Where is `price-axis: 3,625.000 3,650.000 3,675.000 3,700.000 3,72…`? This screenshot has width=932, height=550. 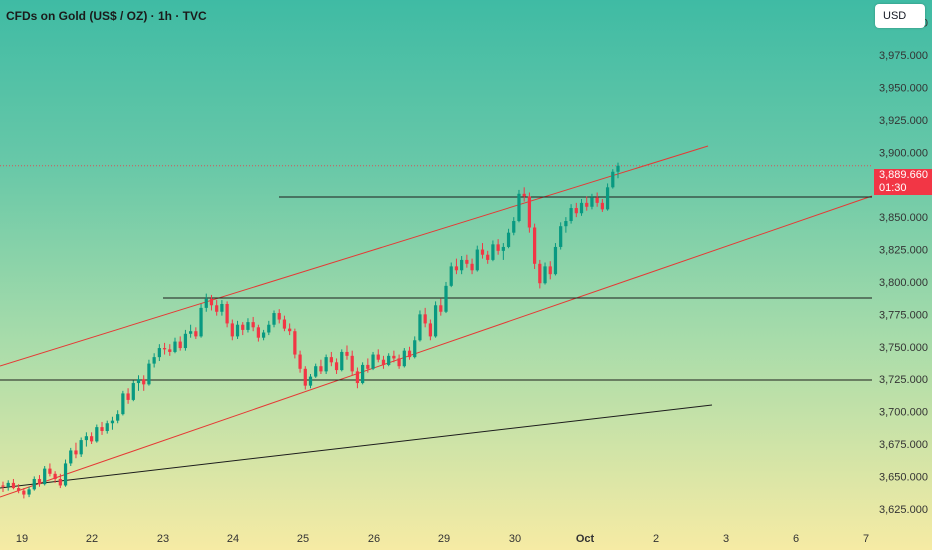
price-axis: 3,625.000 3,650.000 3,675.000 3,700.000 3,72… is located at coordinates (903, 267).